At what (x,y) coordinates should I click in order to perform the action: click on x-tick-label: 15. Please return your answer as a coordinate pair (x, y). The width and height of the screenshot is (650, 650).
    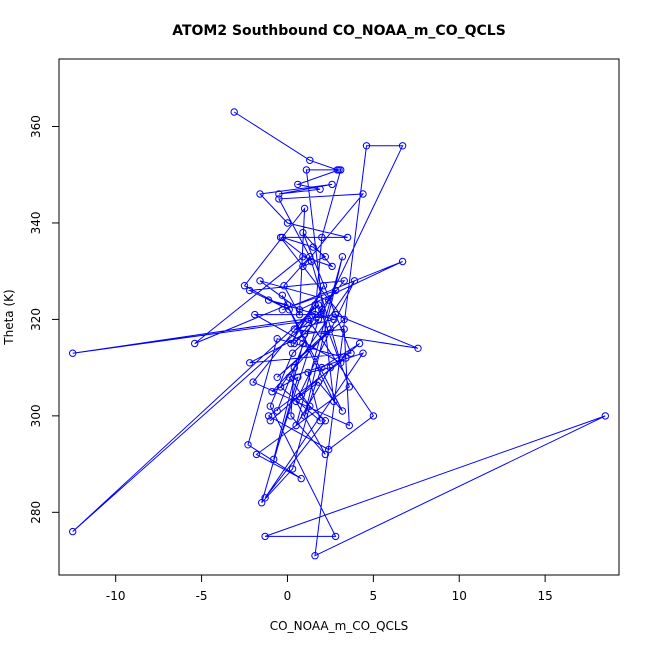
    Looking at the image, I should click on (544, 596).